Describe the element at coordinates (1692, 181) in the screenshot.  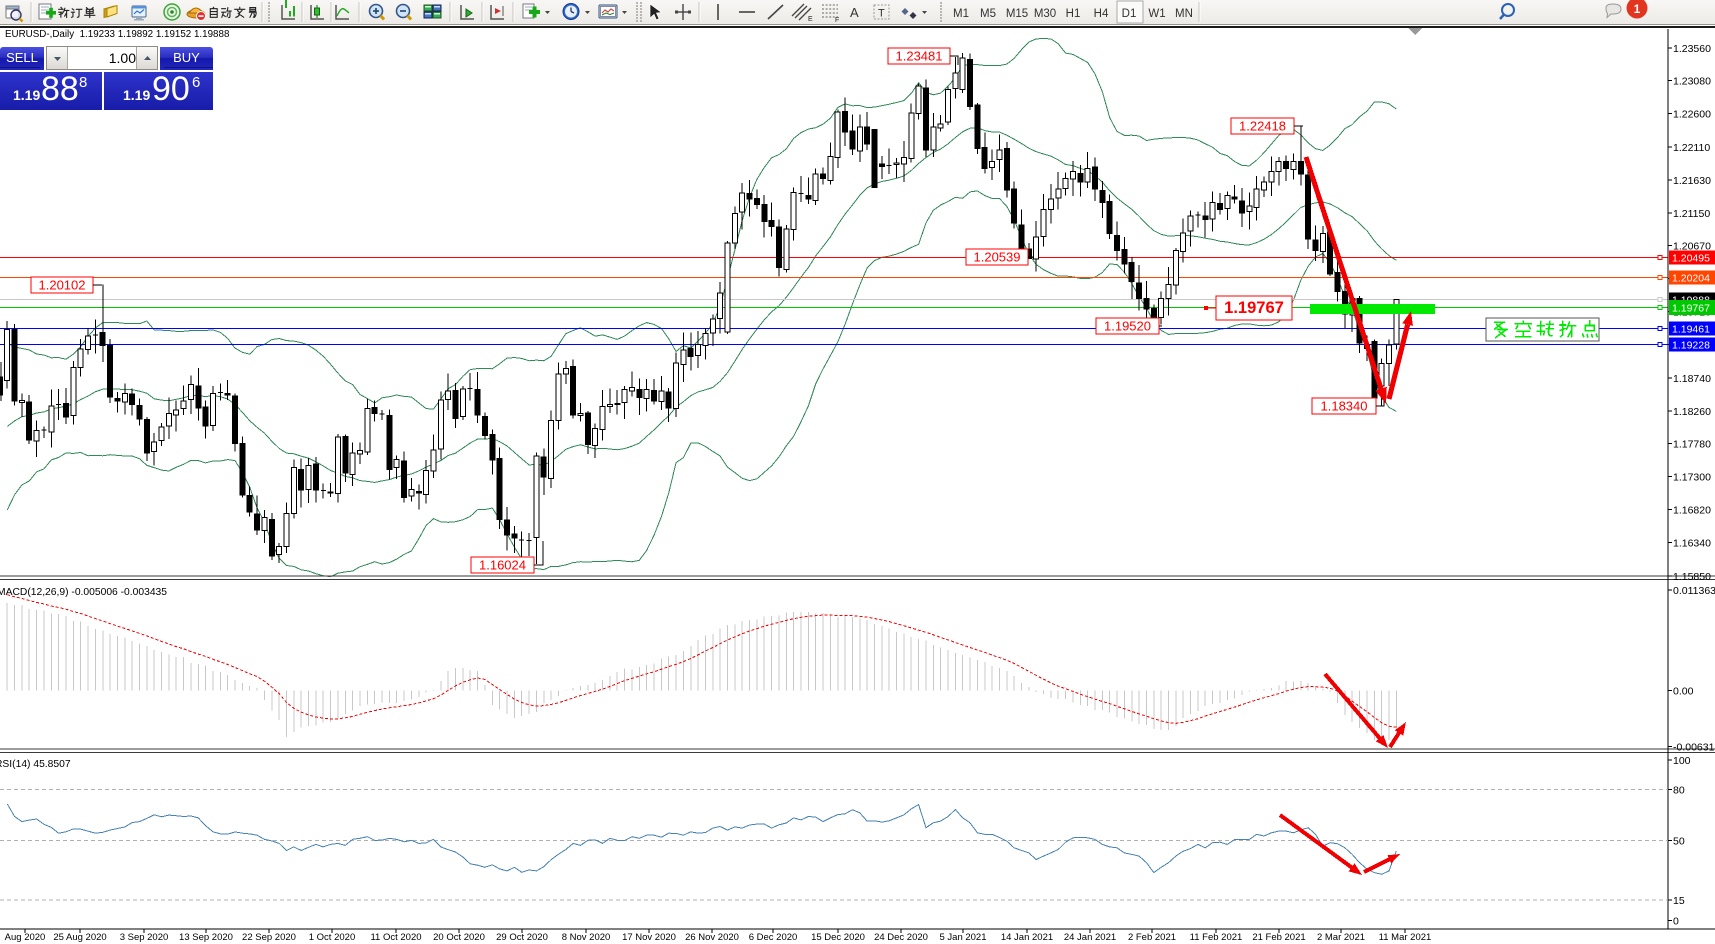
I see `svg-text: 1.21630` at that location.